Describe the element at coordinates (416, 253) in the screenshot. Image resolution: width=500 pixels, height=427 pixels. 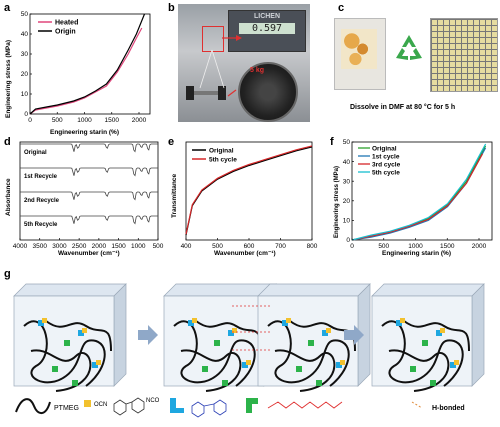
I see `panel-f-xlabel: Engineering starin (%)` at that location.